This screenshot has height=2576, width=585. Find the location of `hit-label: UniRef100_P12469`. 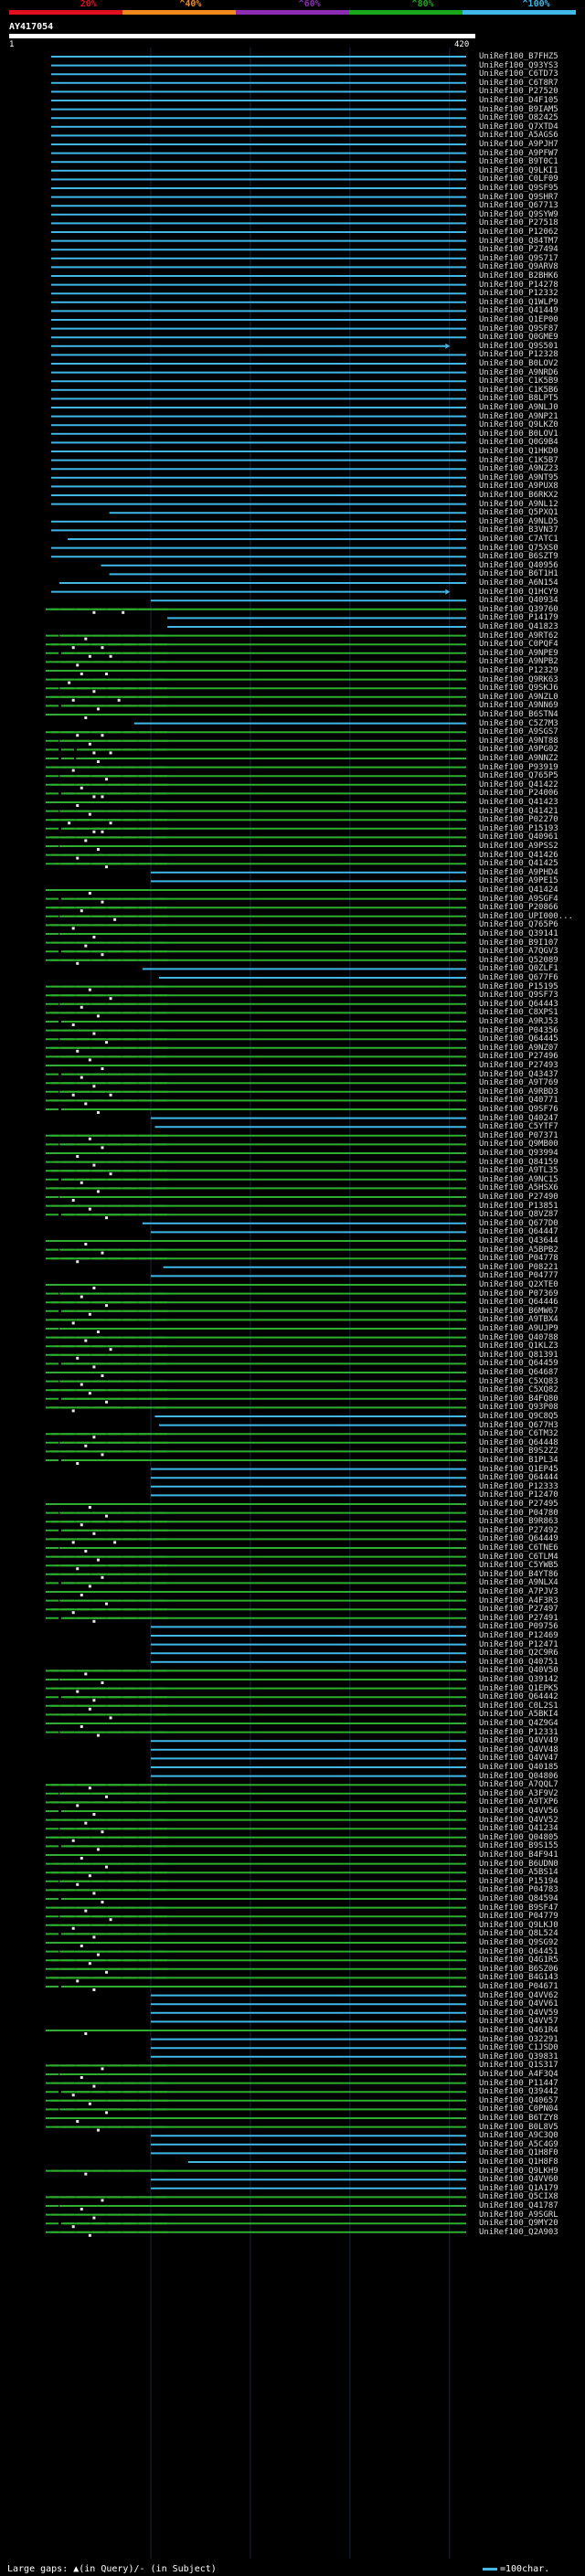

hit-label: UniRef100_P12469 is located at coordinates (518, 1635).